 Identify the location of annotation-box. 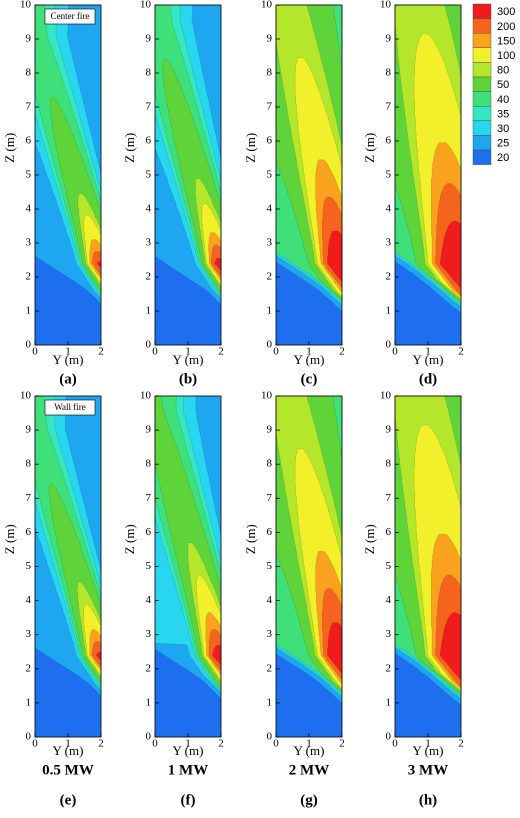
(70, 16).